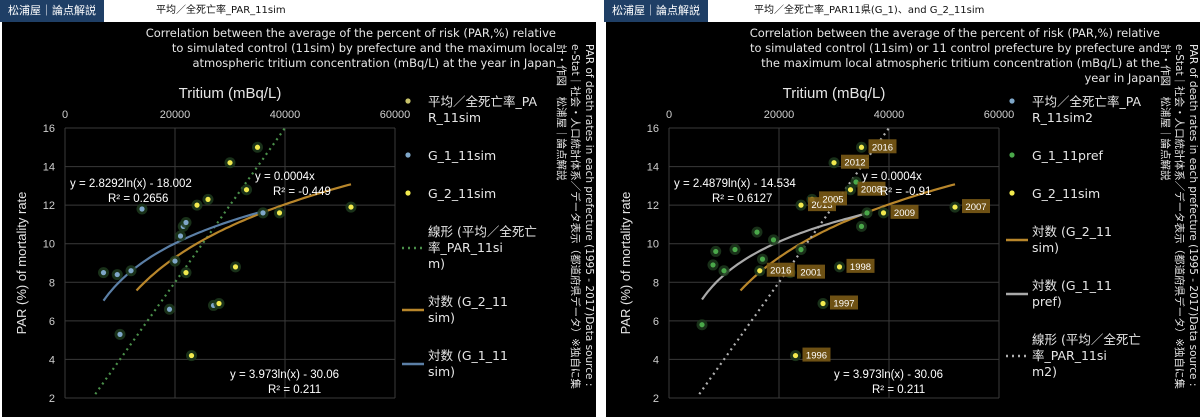  What do you see at coordinates (294, 390) in the screenshot?
I see `trend-r2: R² = 0.211` at bounding box center [294, 390].